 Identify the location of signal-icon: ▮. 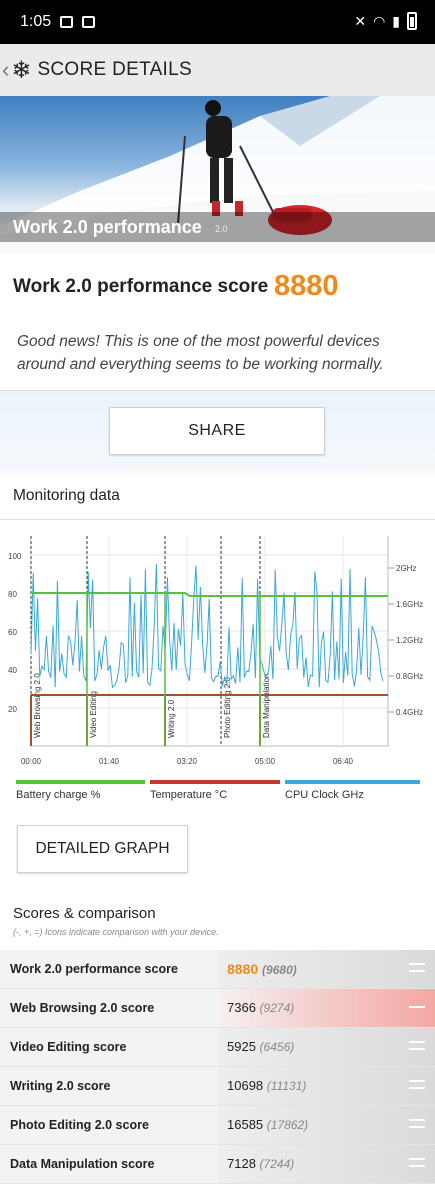
(396, 20).